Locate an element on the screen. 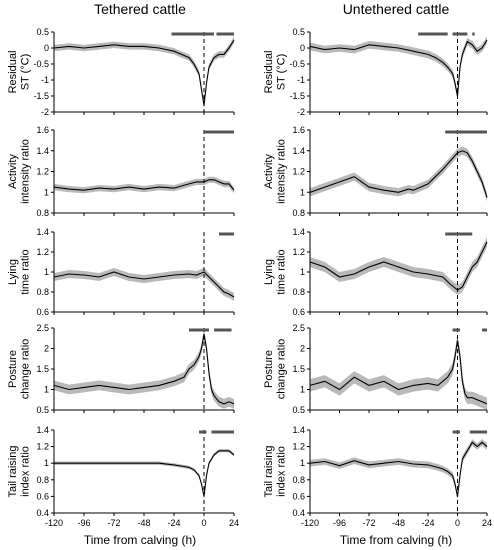 Image resolution: width=494 pixels, height=550 pixels. panel-tethered-activity-intensity: 0.8 1 1.2 1.4 1.6 Activityintensity ratio is located at coordinates (121, 171).